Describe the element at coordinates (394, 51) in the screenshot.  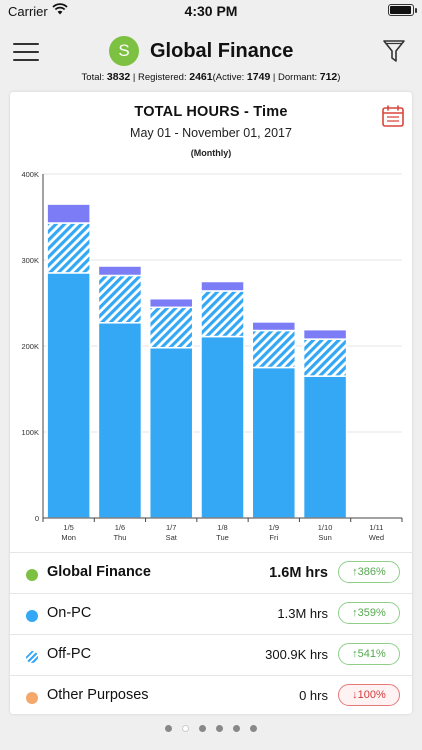
I see `filter-icon` at that location.